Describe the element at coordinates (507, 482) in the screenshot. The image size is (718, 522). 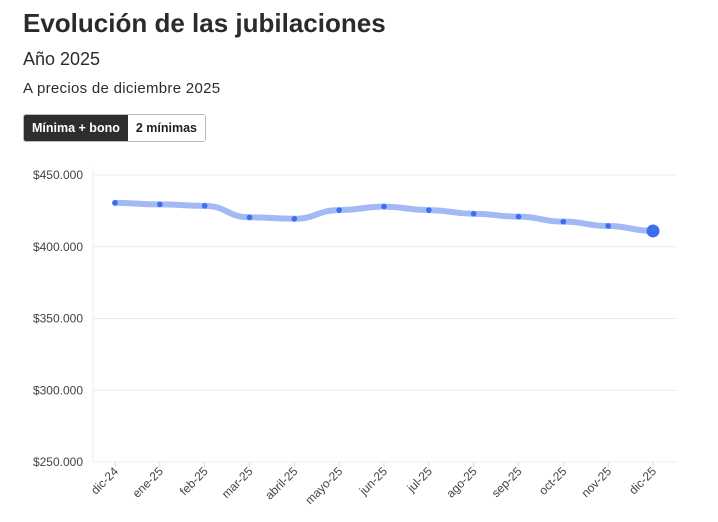
I see `x-tick-label: sep-25` at that location.